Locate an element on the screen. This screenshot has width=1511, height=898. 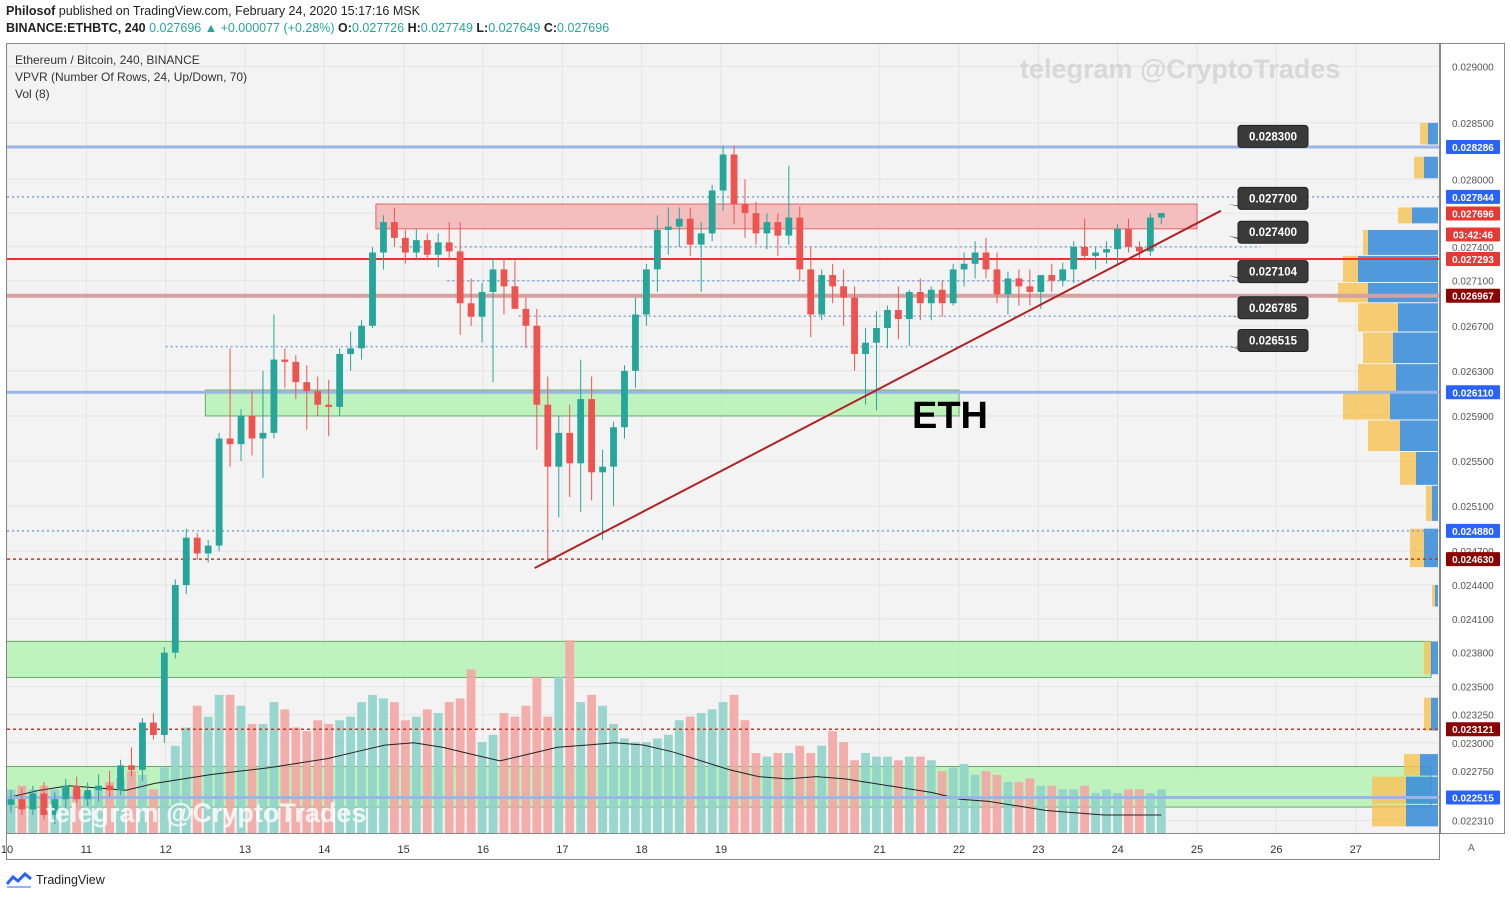
low-label: L: is located at coordinates (482, 28).